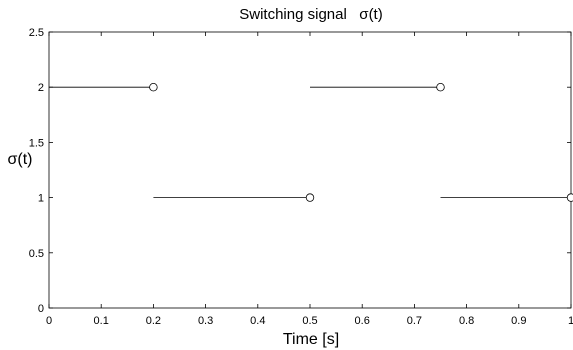 The width and height of the screenshot is (573, 350). I want to click on chart-title: Switching signal σ(t), so click(310, 14).